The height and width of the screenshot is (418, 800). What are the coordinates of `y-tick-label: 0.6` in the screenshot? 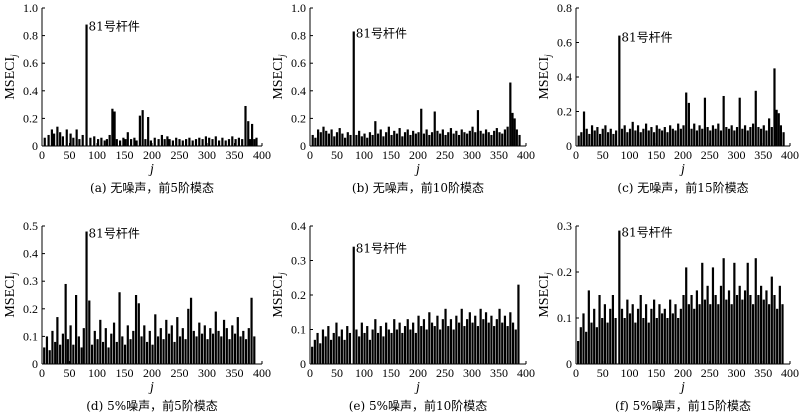 It's located at (298, 63).